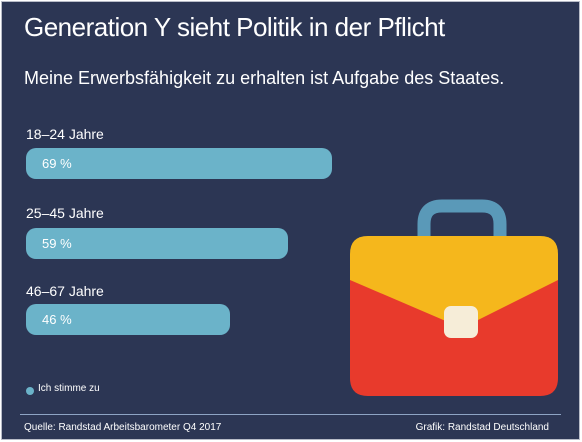 This screenshot has width=582, height=442. What do you see at coordinates (65, 291) in the screenshot?
I see `category-label: 46–67 Jahre` at bounding box center [65, 291].